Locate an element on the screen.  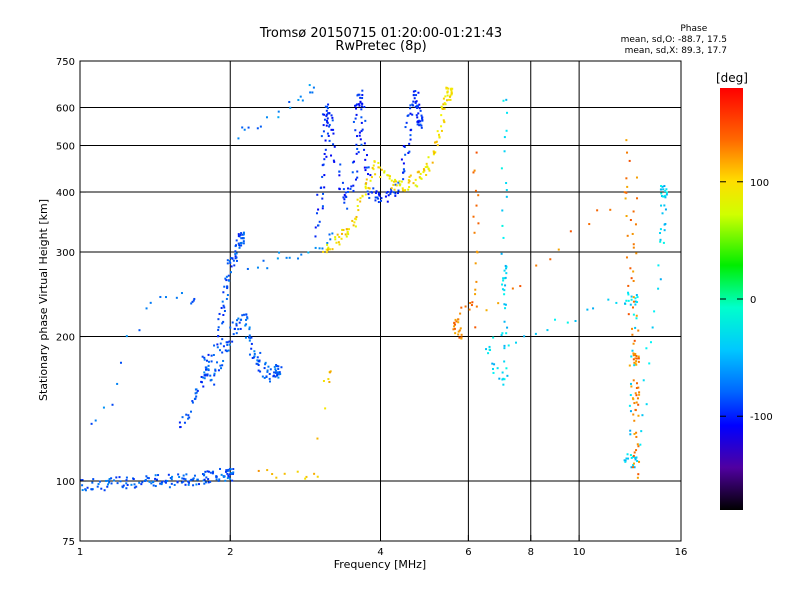
x-axis-label: Frequency [MHz] is located at coordinates (380, 564).